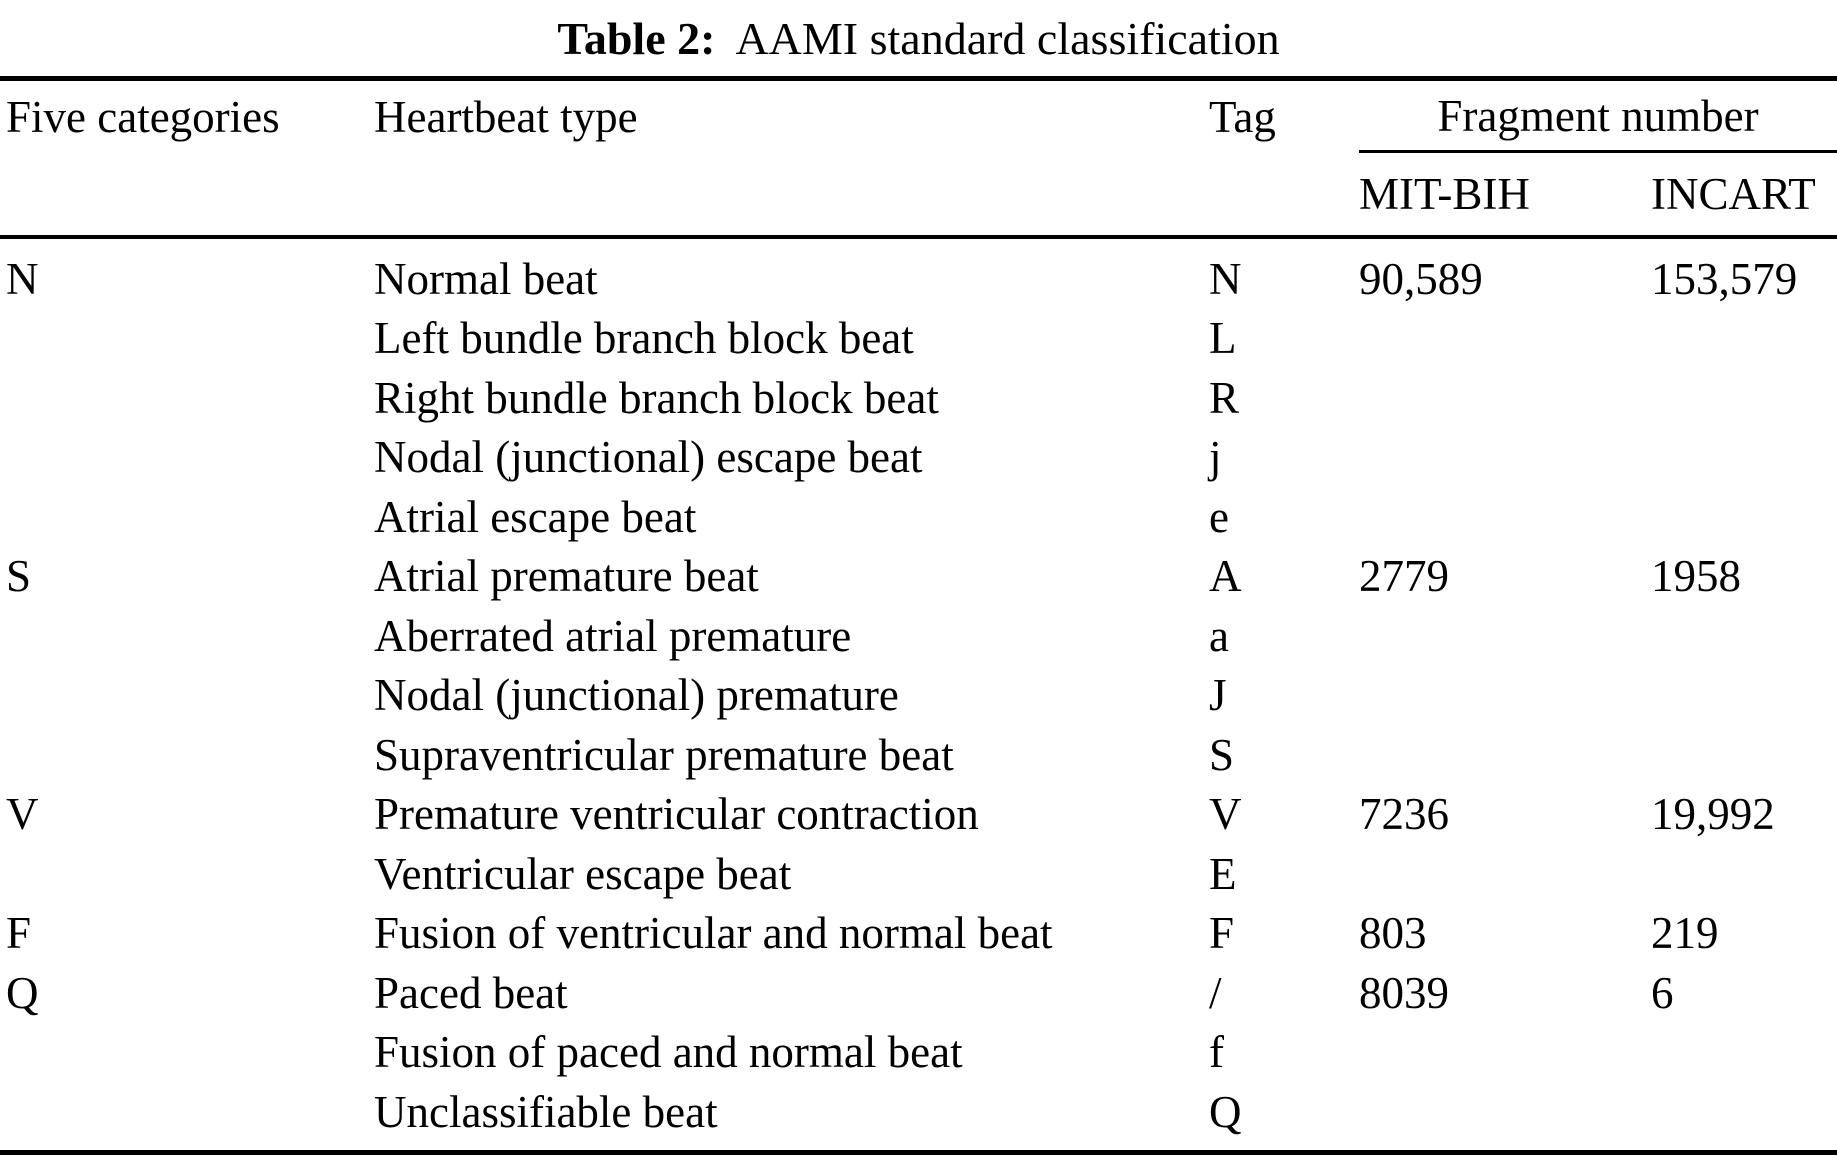  I want to click on heartbeat-type-cell: Supraventricular premature beat, so click(664, 754).